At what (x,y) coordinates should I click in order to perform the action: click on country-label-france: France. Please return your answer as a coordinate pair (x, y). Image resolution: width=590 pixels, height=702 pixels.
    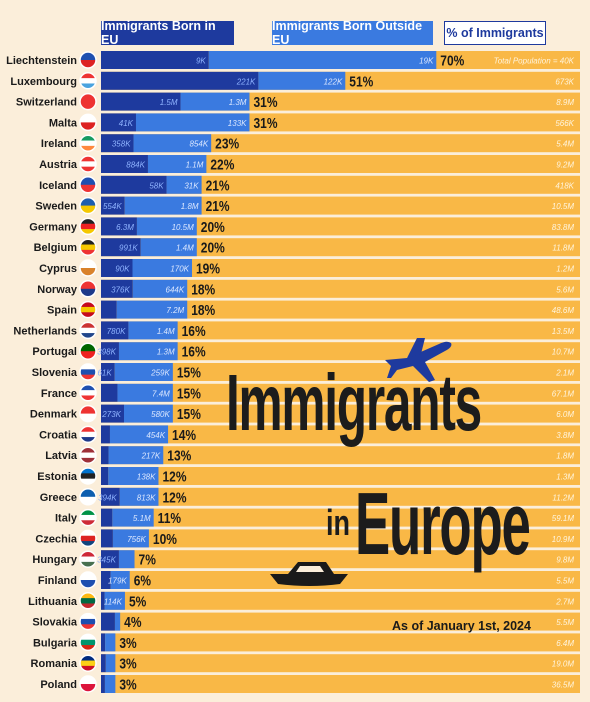
    Looking at the image, I should click on (59, 394).